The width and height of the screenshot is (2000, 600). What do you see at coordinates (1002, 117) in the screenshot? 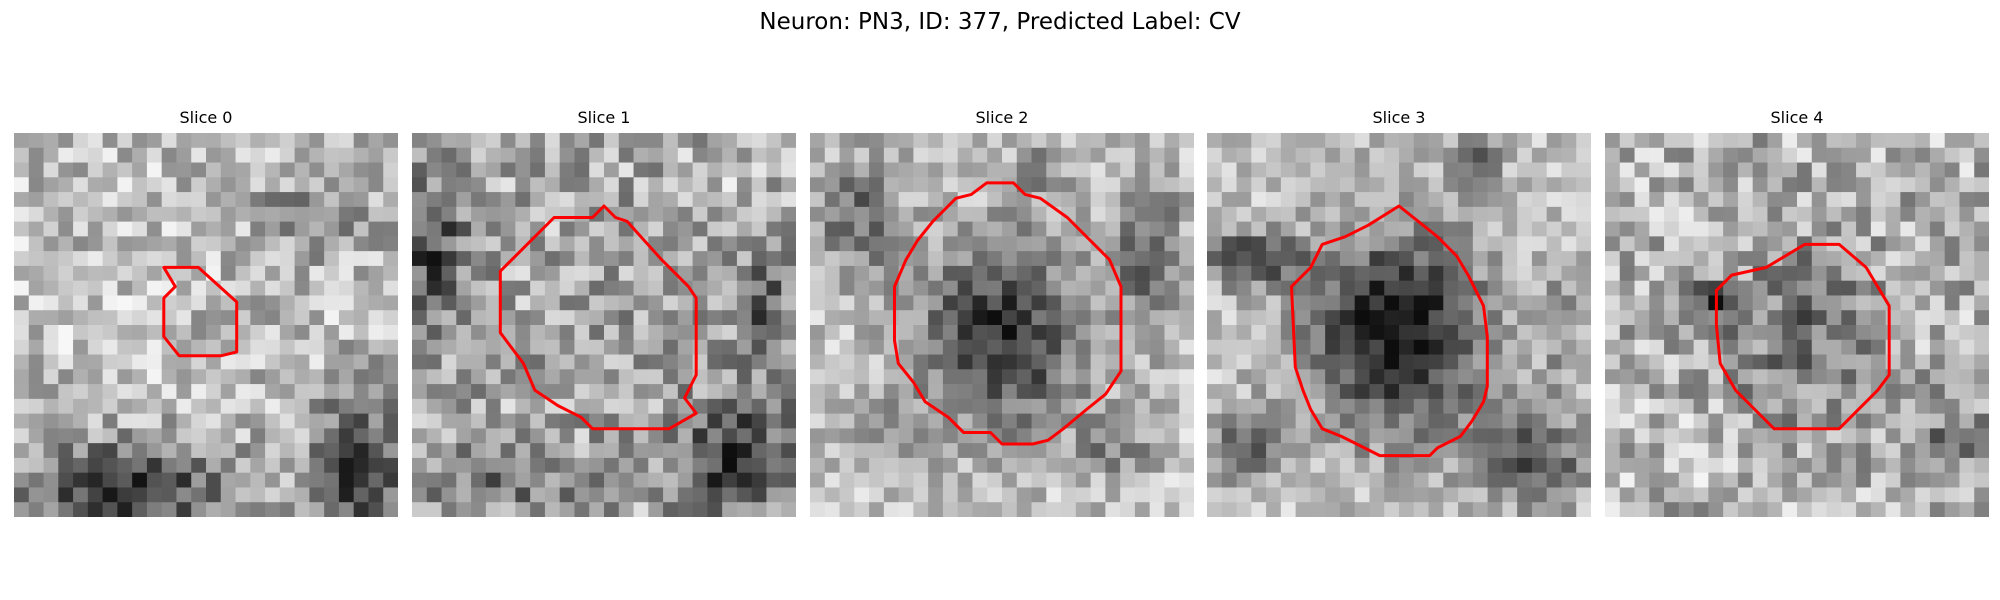
I see `slice-title-2: Slice 2` at bounding box center [1002, 117].